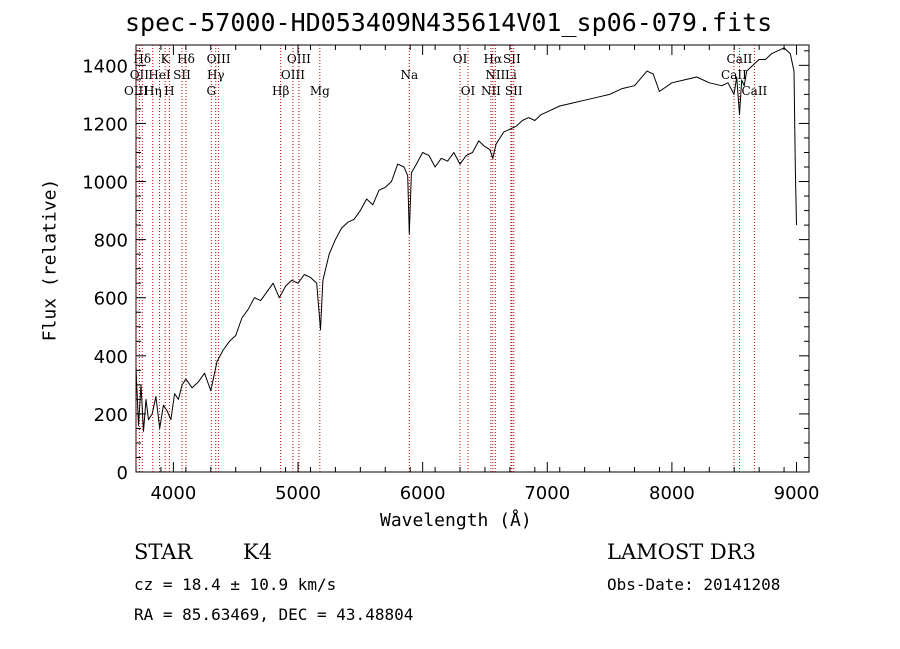 This screenshot has height=649, width=900. I want to click on line-label-1: K, so click(166, 59).